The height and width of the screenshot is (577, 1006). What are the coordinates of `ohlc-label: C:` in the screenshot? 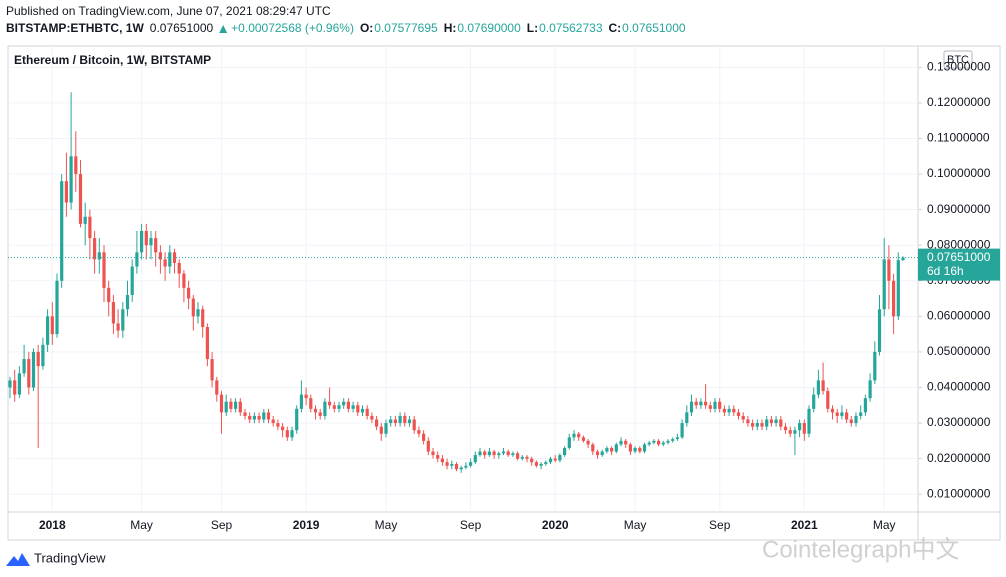 It's located at (615, 28).